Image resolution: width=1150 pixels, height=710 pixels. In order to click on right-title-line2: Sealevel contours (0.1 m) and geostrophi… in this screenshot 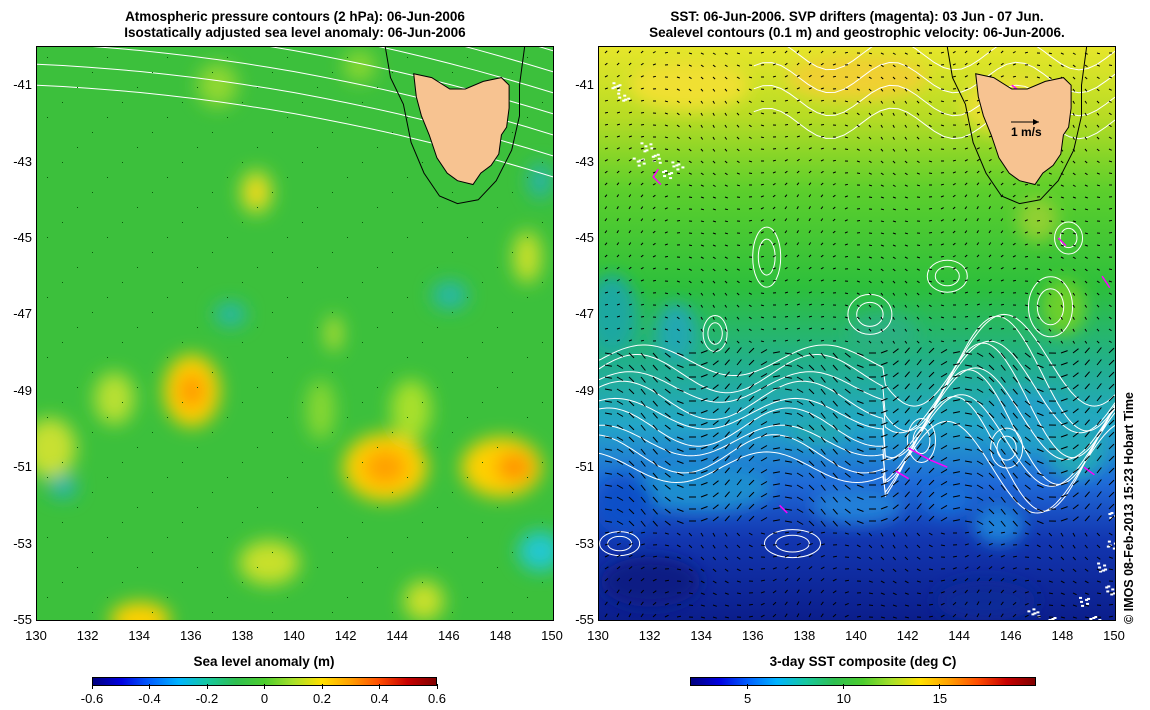, I will do `click(857, 32)`.